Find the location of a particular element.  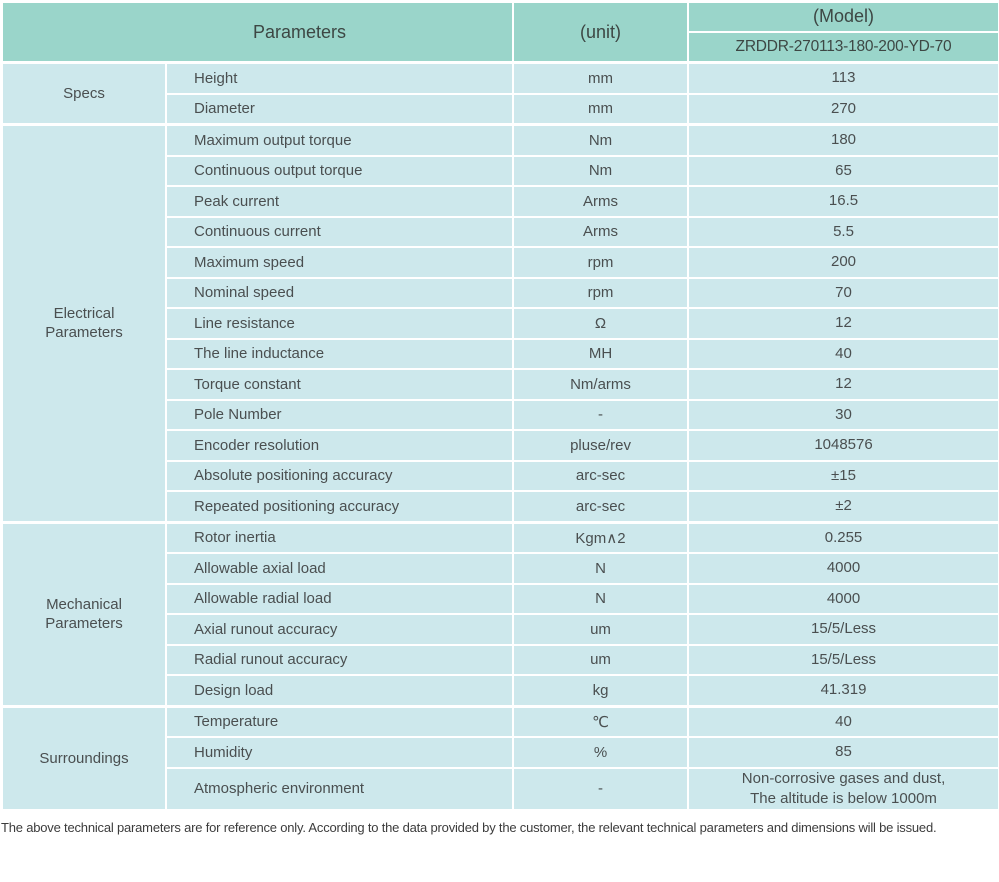

cell-value: ±15 is located at coordinates (843, 475).